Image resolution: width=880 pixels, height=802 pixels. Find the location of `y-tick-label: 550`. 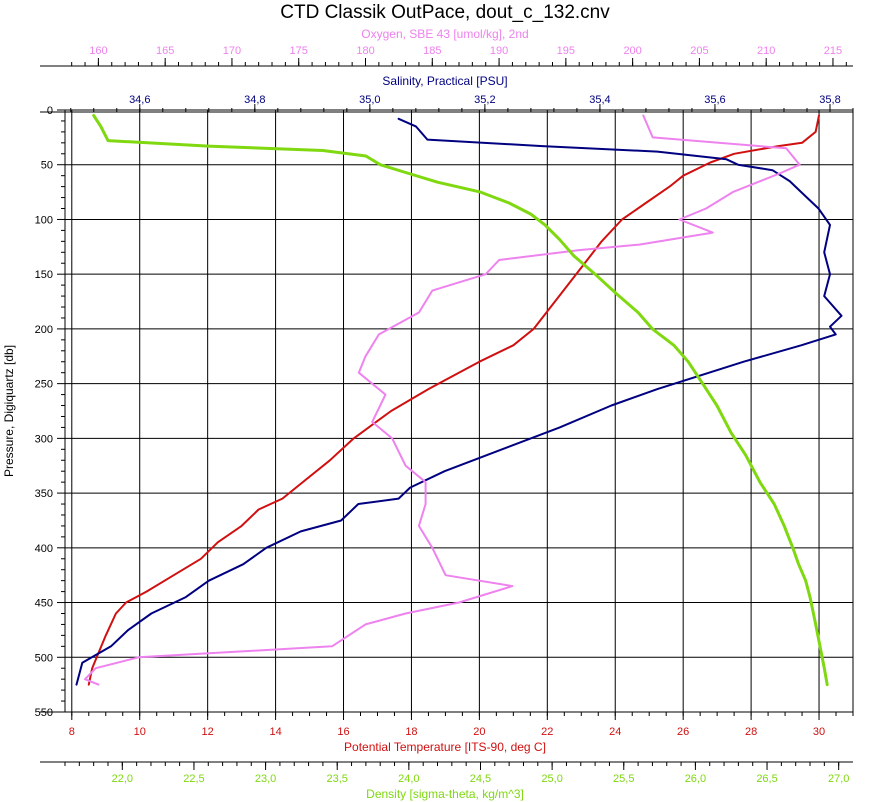

y-tick-label: 550 is located at coordinates (44, 713).